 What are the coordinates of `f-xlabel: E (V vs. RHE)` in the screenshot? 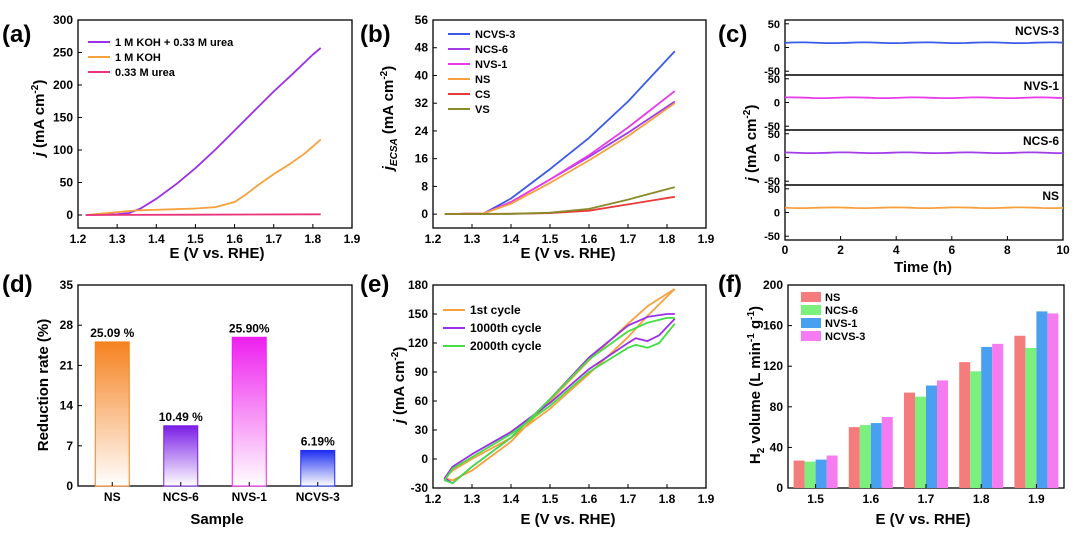 It's located at (922, 519).